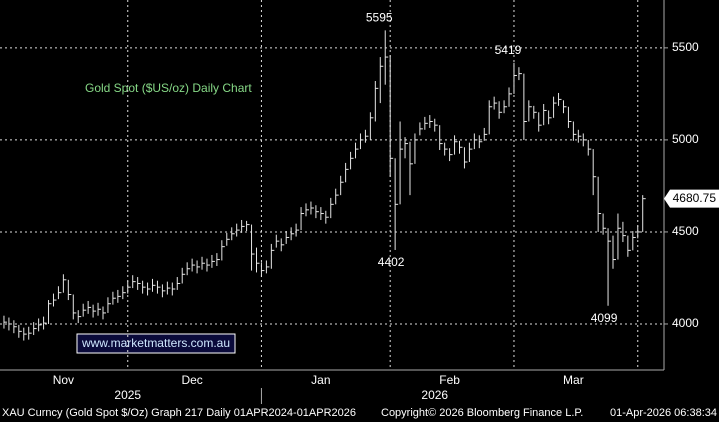  Describe the element at coordinates (391, 262) in the screenshot. I see `trough-label: 4402` at that location.